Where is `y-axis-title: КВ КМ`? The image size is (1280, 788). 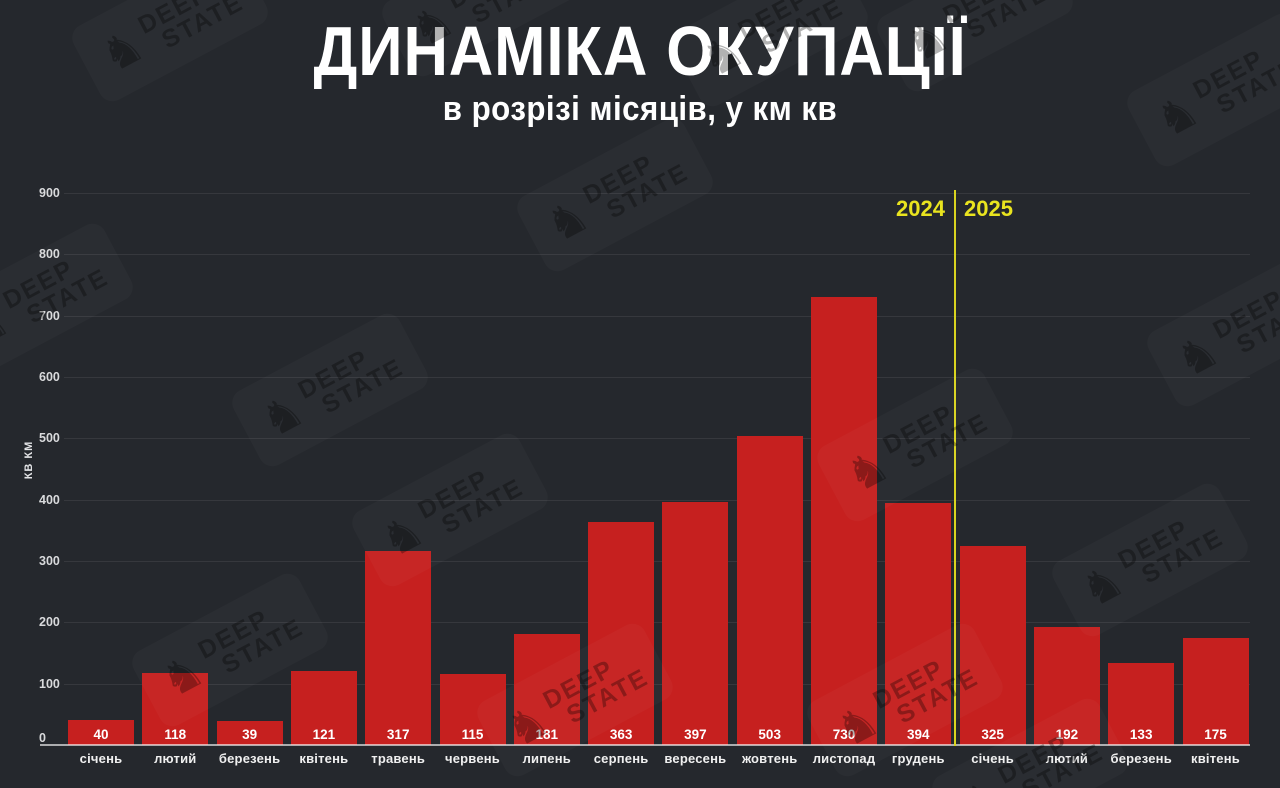 y-axis-title: КВ КМ is located at coordinates (29, 460).